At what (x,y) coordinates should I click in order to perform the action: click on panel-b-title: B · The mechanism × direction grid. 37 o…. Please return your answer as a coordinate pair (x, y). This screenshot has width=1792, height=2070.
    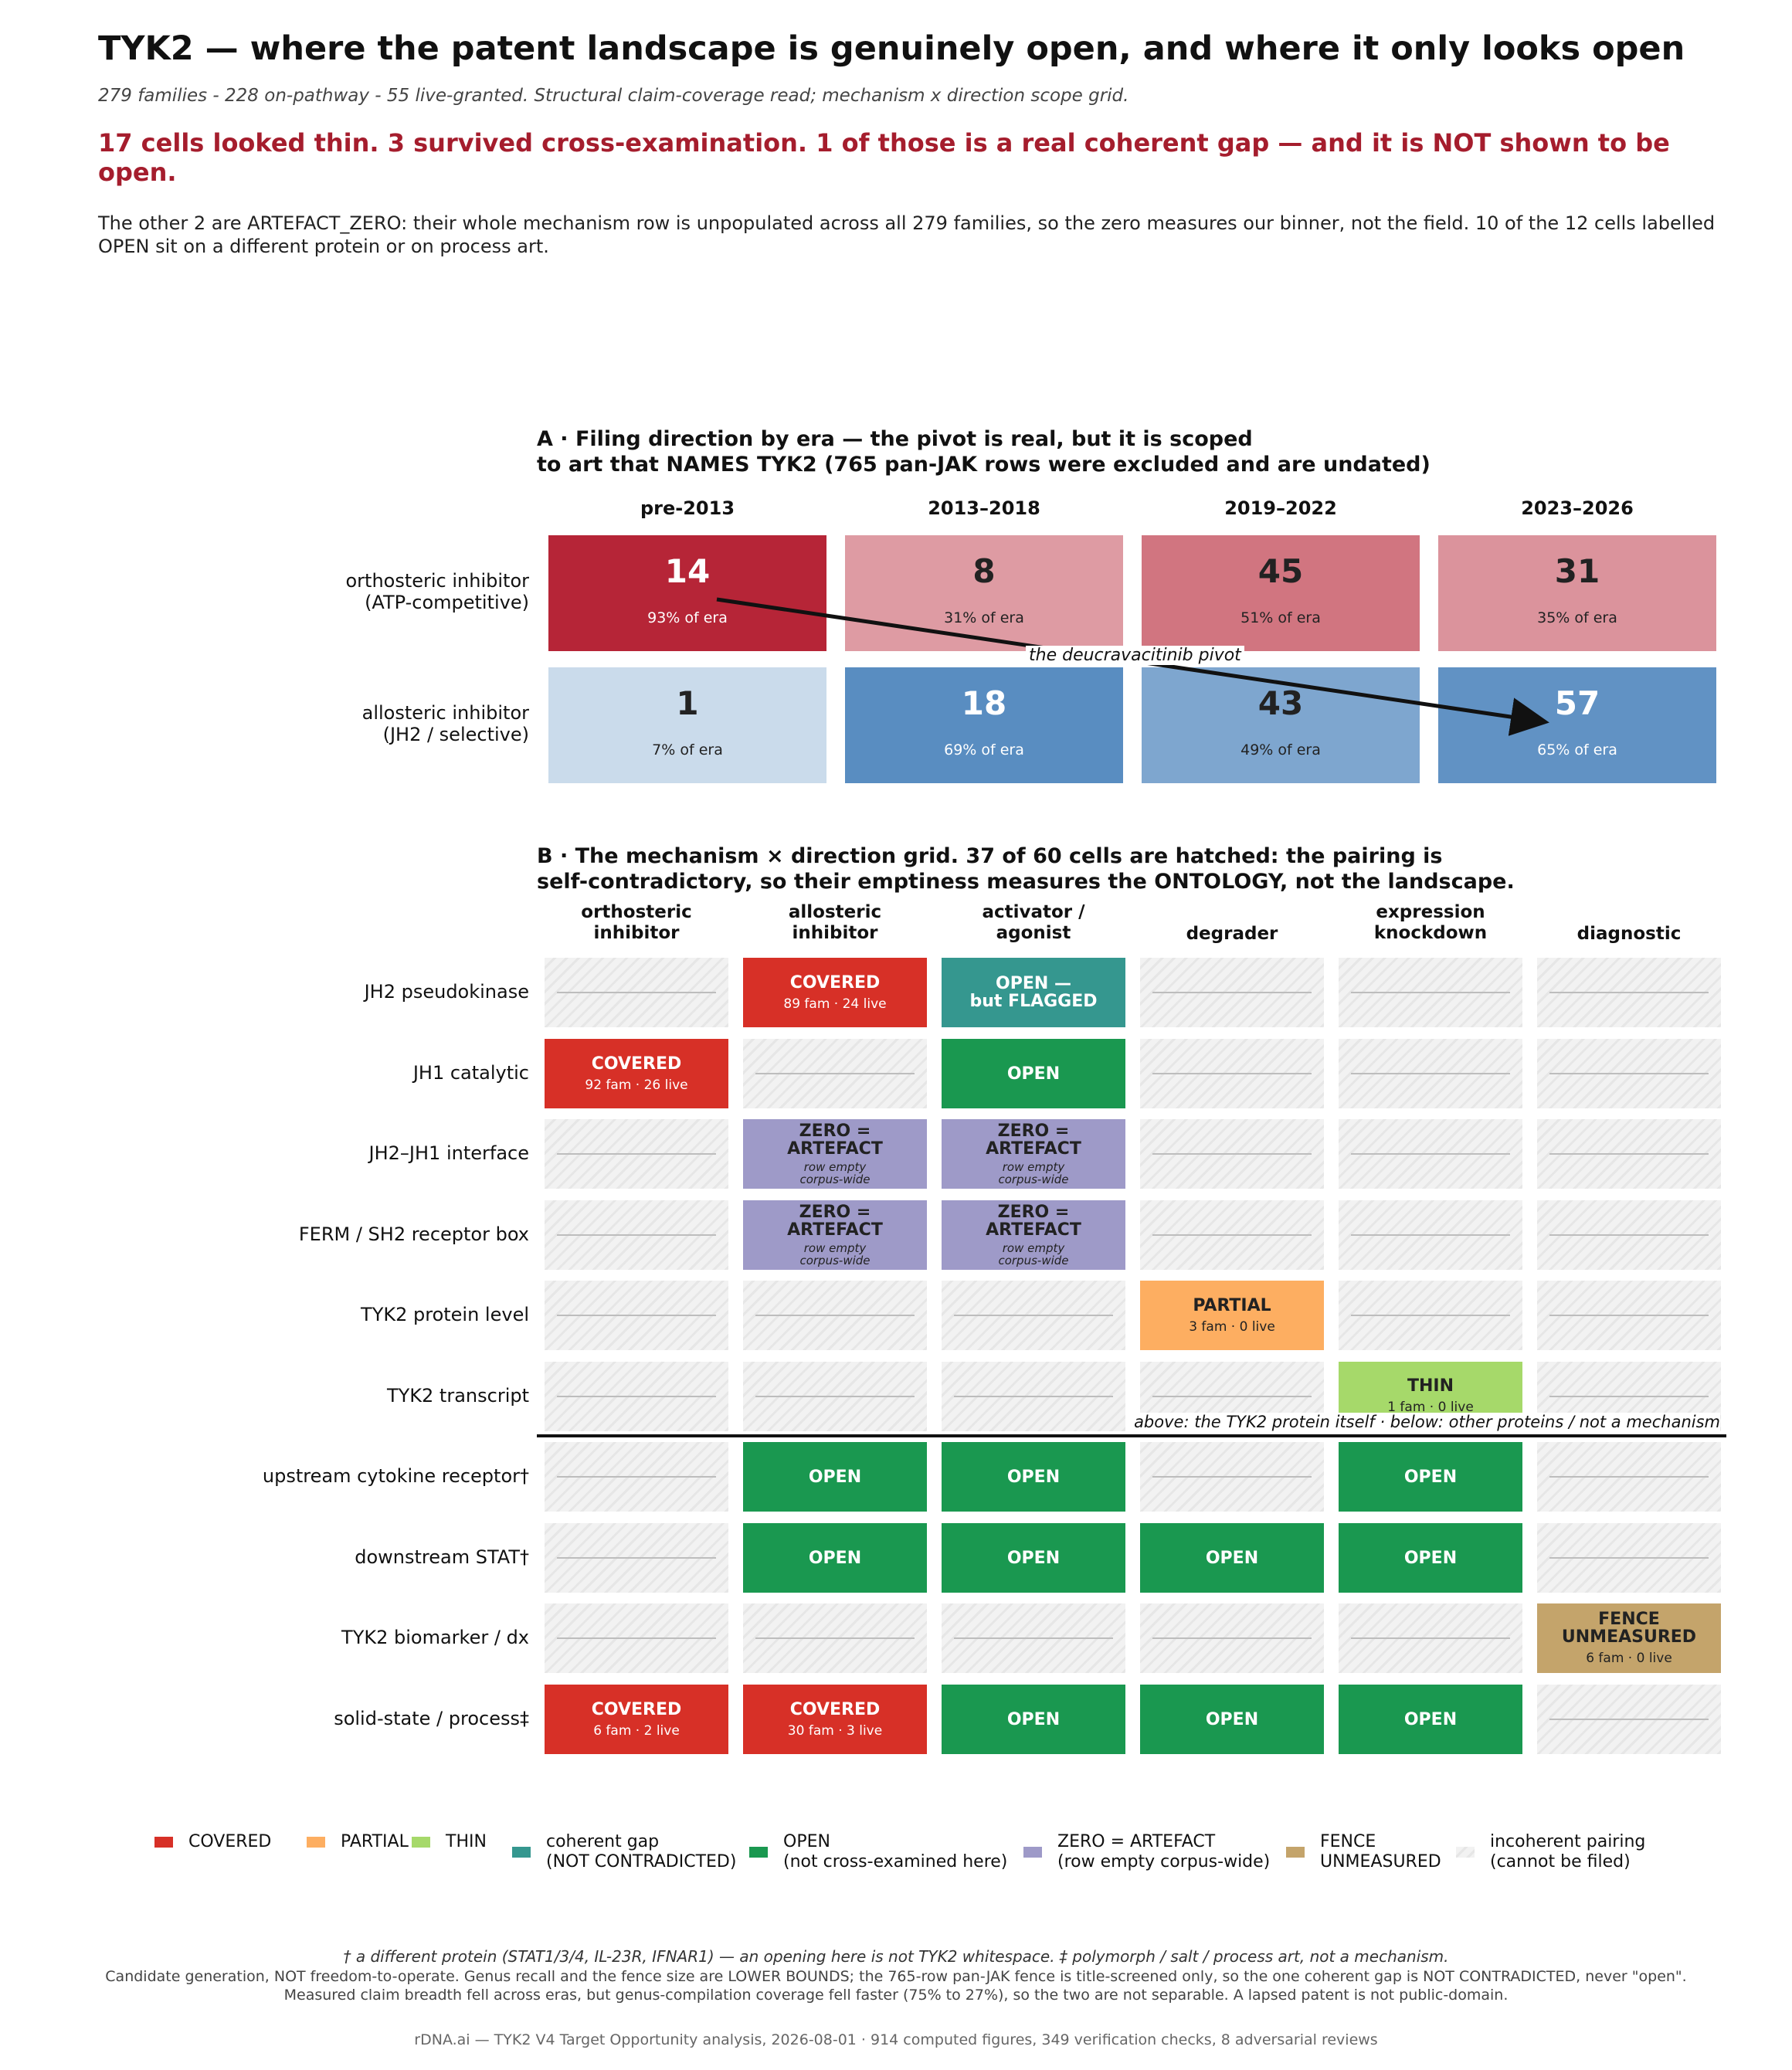
    Looking at the image, I should click on (1026, 869).